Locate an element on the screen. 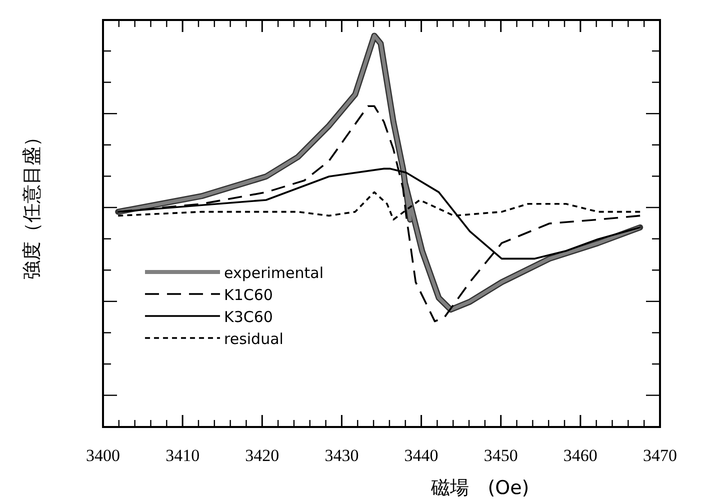 This screenshot has width=705, height=504. legend-label: K1C60 is located at coordinates (248, 295).